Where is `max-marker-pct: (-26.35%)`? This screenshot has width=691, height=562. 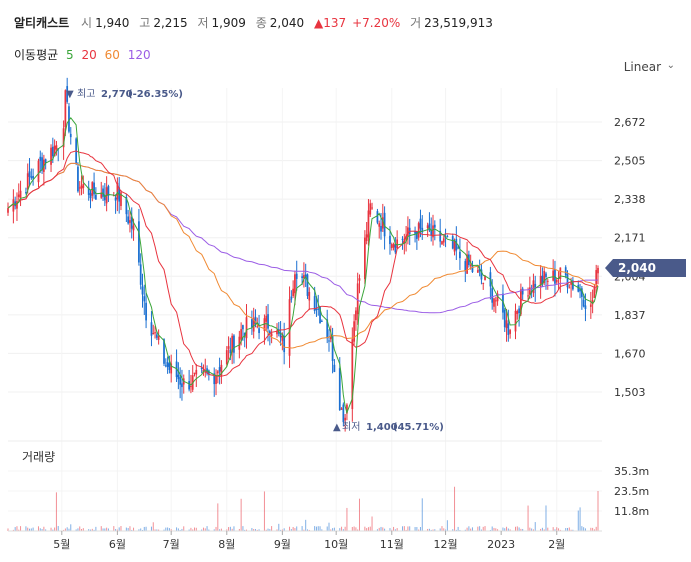 max-marker-pct: (-26.35%) is located at coordinates (155, 94).